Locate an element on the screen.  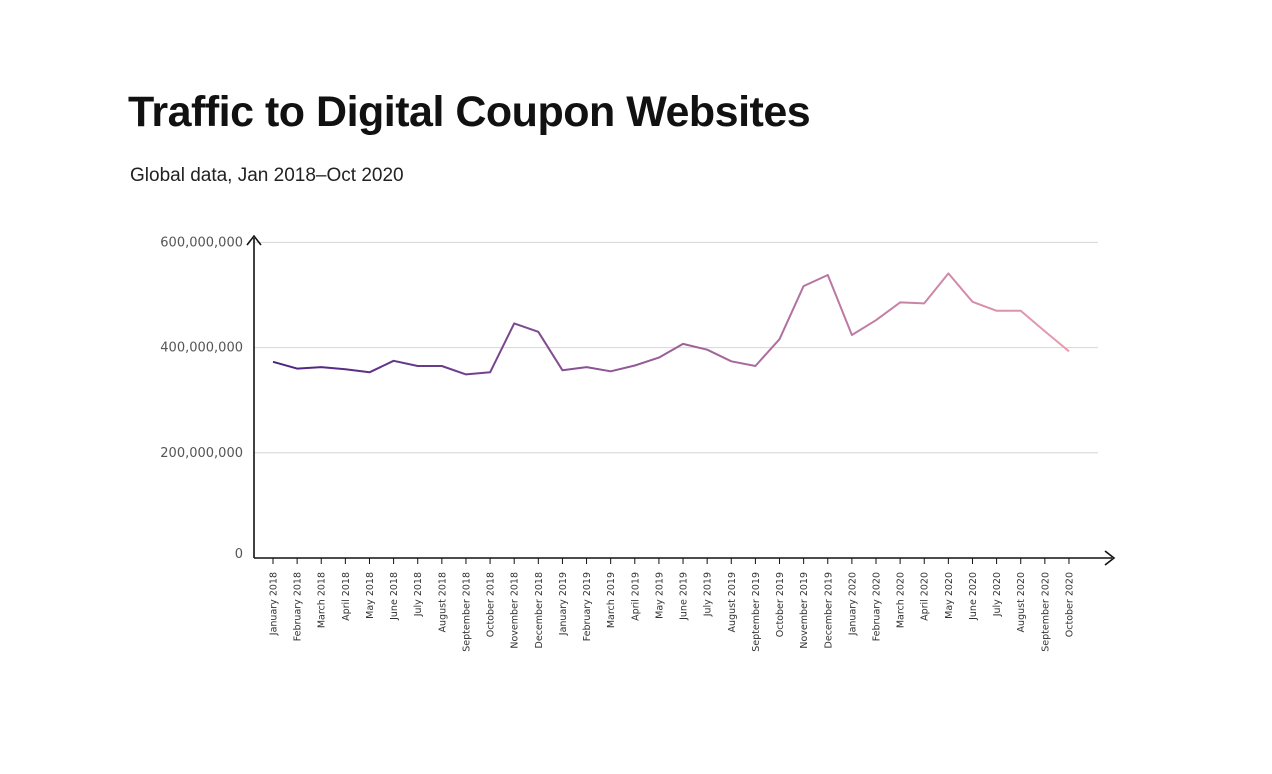
x-tick-label: November 2019 is located at coordinates (804, 610).